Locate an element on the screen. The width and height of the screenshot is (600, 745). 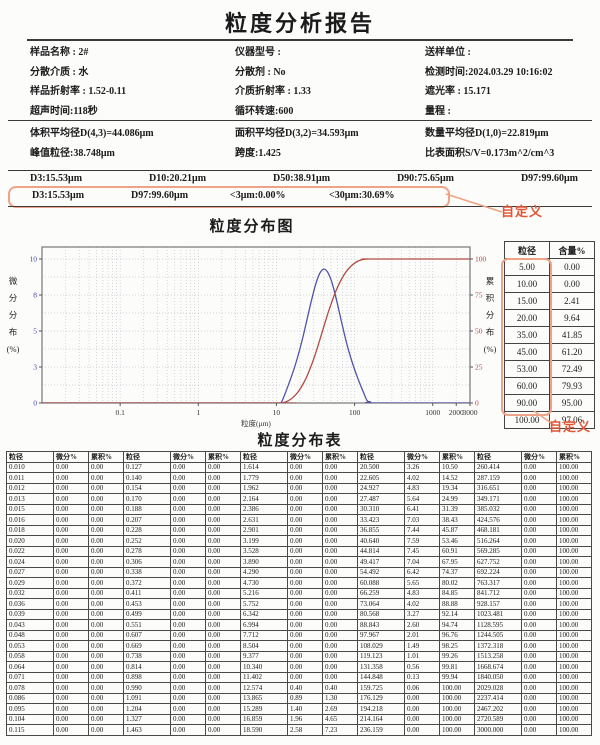
info-field: 量程 : is located at coordinates (438, 111).